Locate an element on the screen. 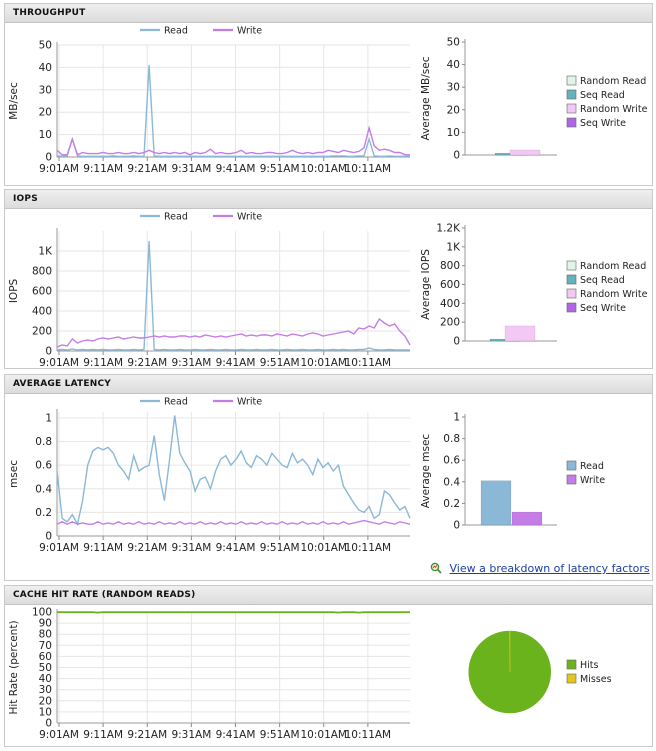  y-axis-label: Hit Rate (percent) is located at coordinates (14, 667).